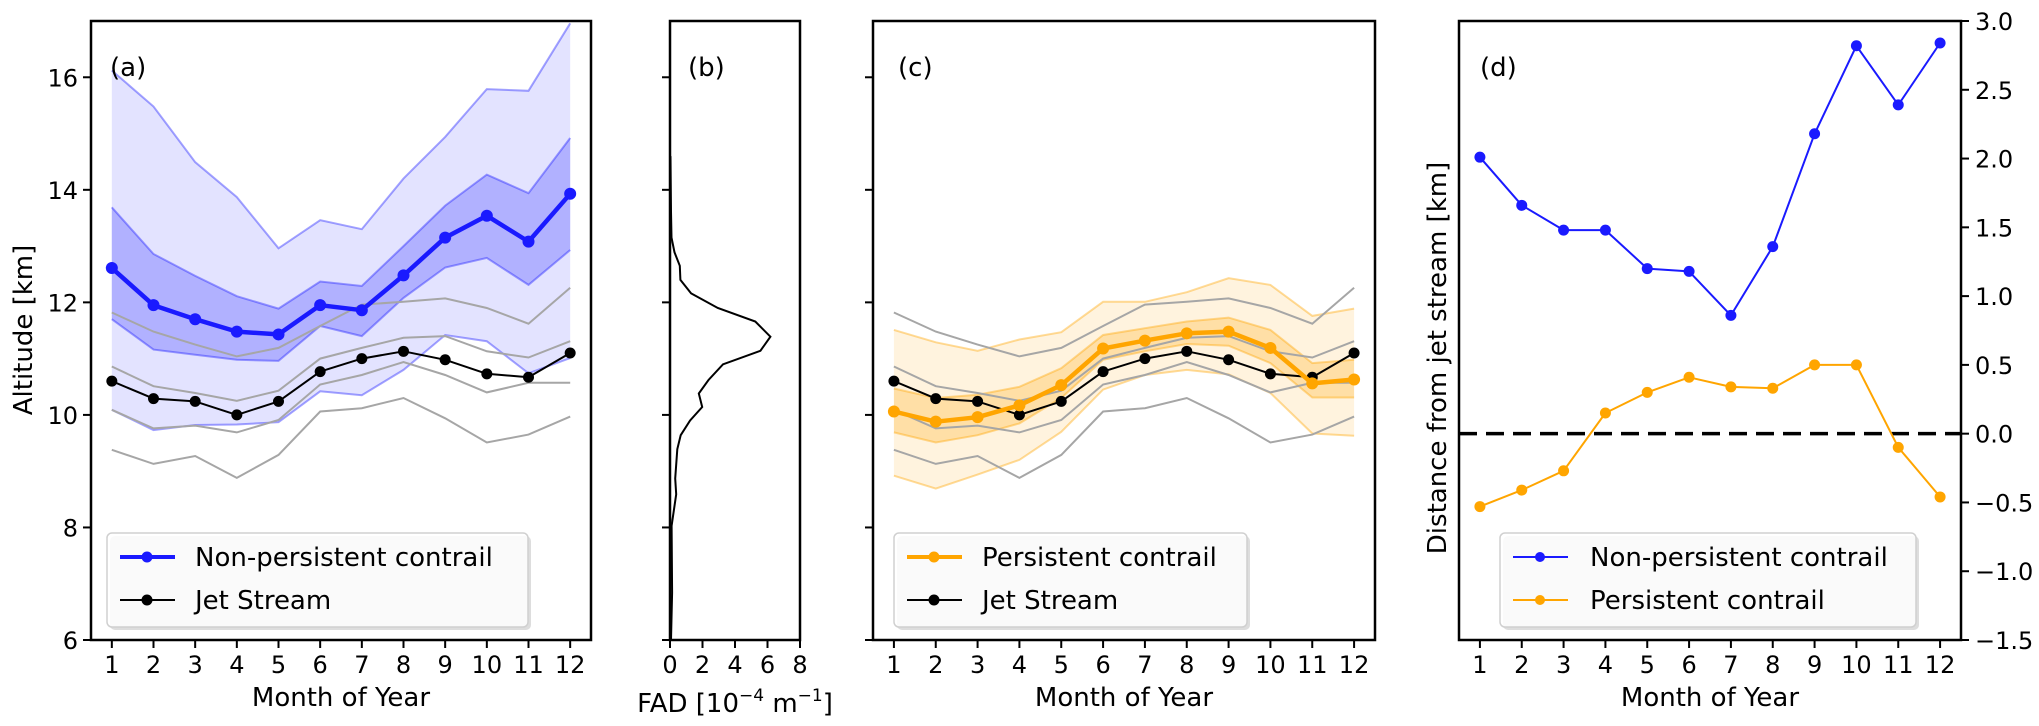 The width and height of the screenshot is (2039, 726). What do you see at coordinates (1994, 160) in the screenshot?
I see `y-tick-label: 2.0` at bounding box center [1994, 160].